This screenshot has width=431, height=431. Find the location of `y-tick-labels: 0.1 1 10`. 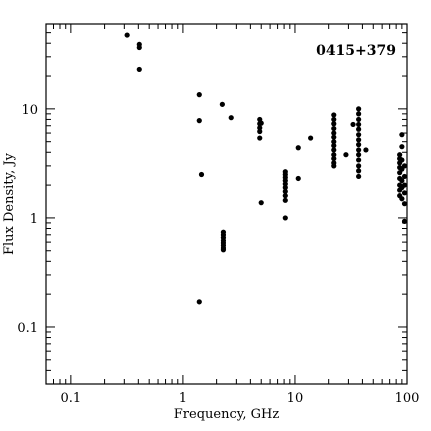

y-tick-labels: 0.1 1 10 is located at coordinates (27, 219).